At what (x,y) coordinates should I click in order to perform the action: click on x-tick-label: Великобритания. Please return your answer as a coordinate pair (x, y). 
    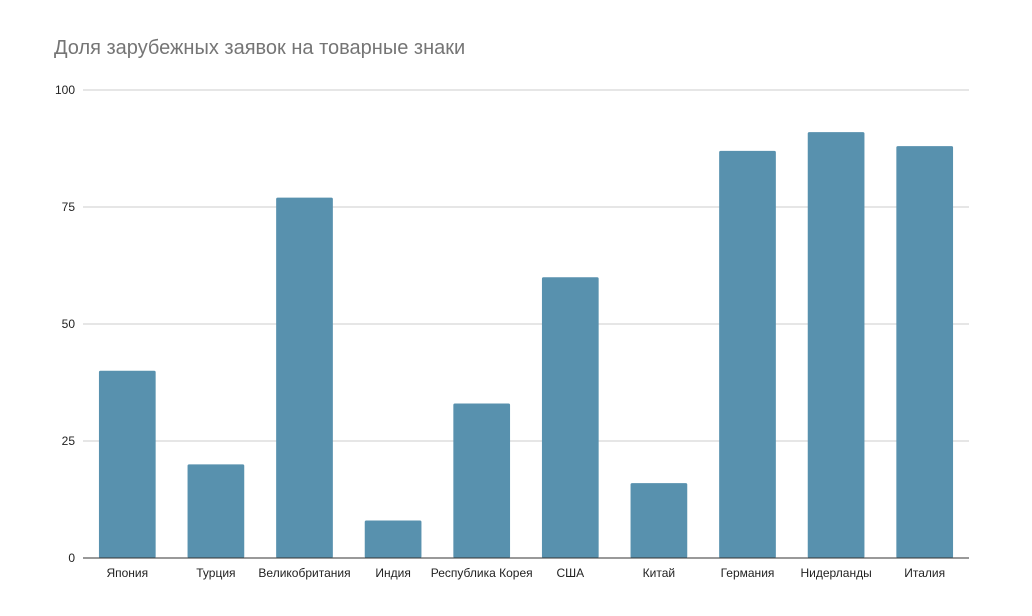
    Looking at the image, I should click on (304, 573).